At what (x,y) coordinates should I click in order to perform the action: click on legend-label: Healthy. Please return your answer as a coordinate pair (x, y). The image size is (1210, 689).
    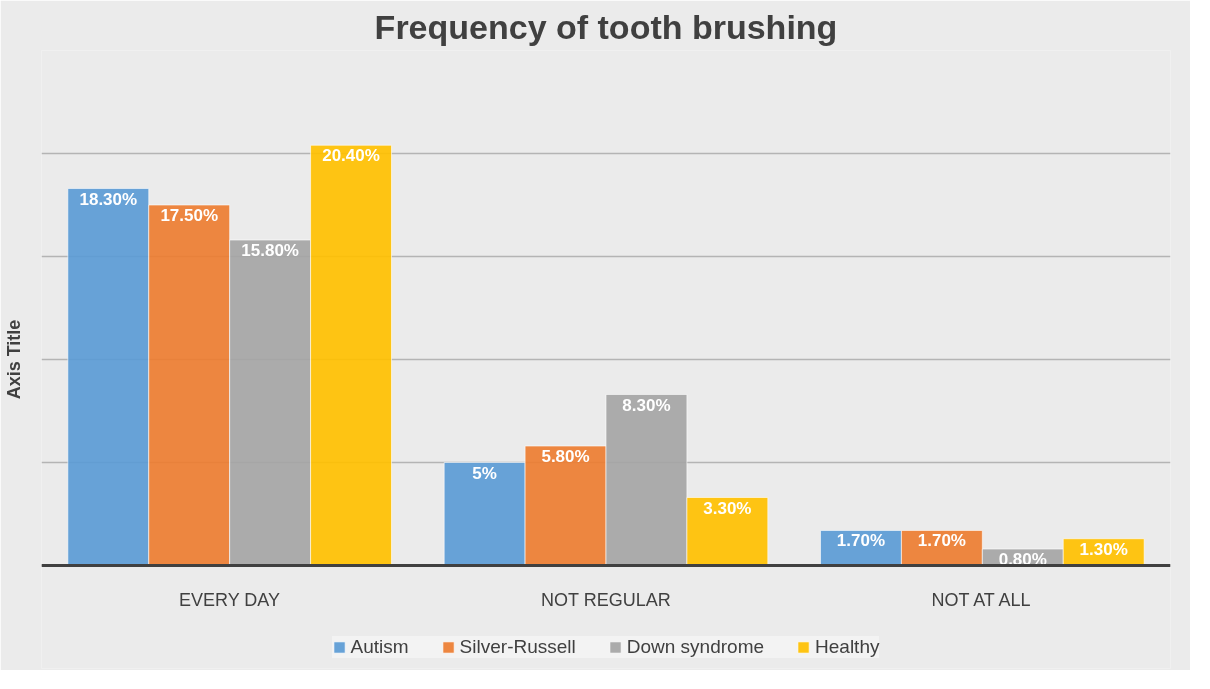
    Looking at the image, I should click on (847, 647).